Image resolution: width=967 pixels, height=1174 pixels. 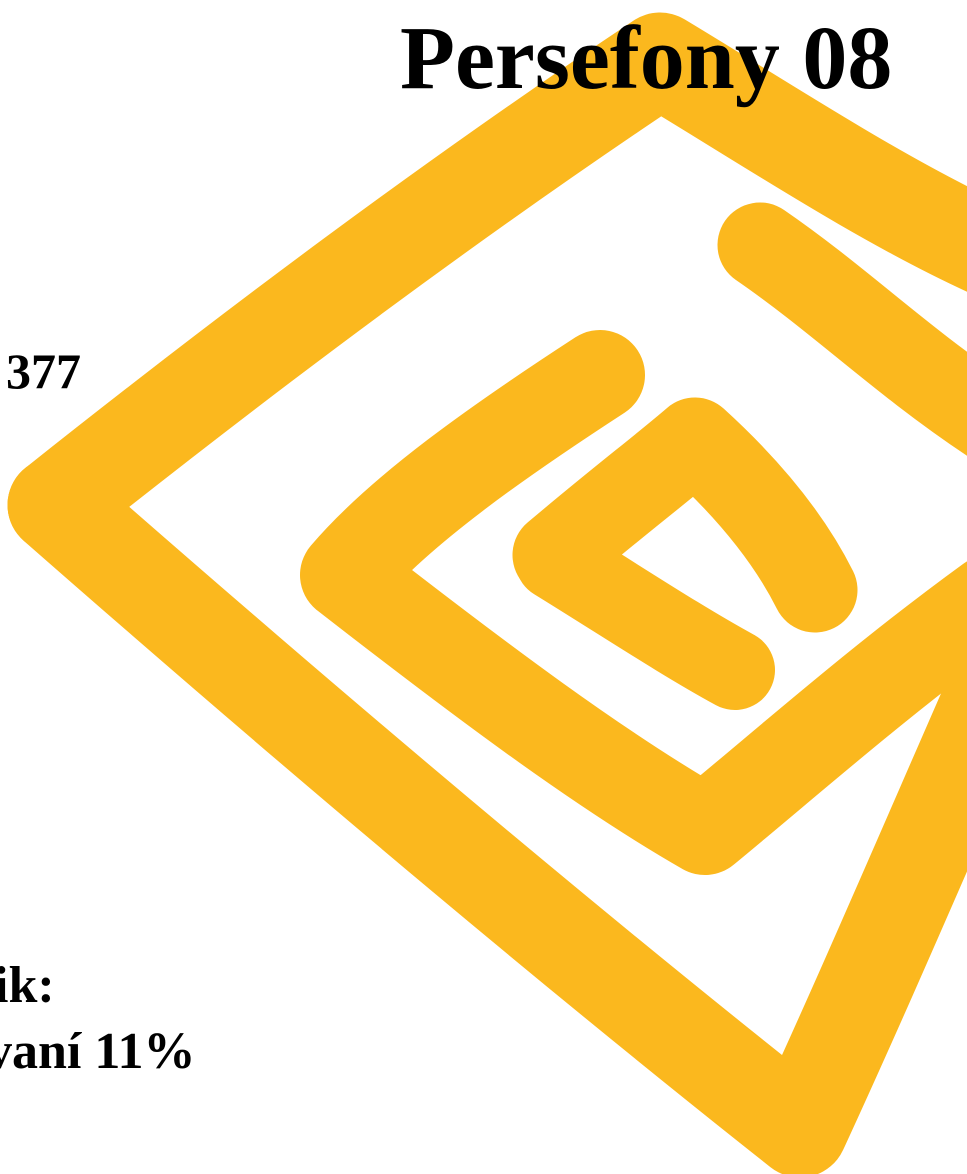 I want to click on text-line: ik:, so click(x=27, y=985).